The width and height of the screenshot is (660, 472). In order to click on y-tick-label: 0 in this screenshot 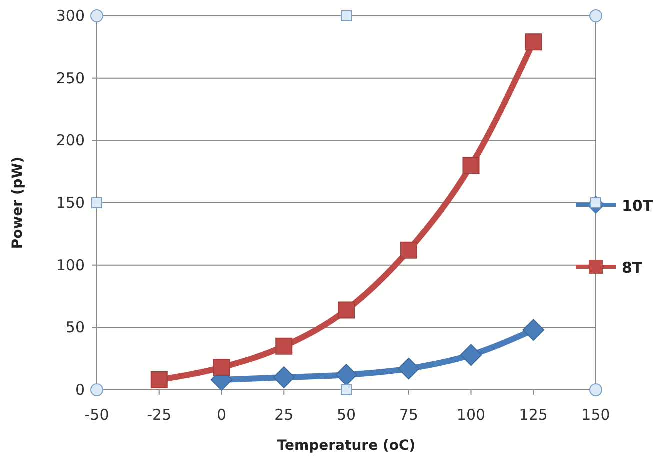, I will do `click(80, 390)`.